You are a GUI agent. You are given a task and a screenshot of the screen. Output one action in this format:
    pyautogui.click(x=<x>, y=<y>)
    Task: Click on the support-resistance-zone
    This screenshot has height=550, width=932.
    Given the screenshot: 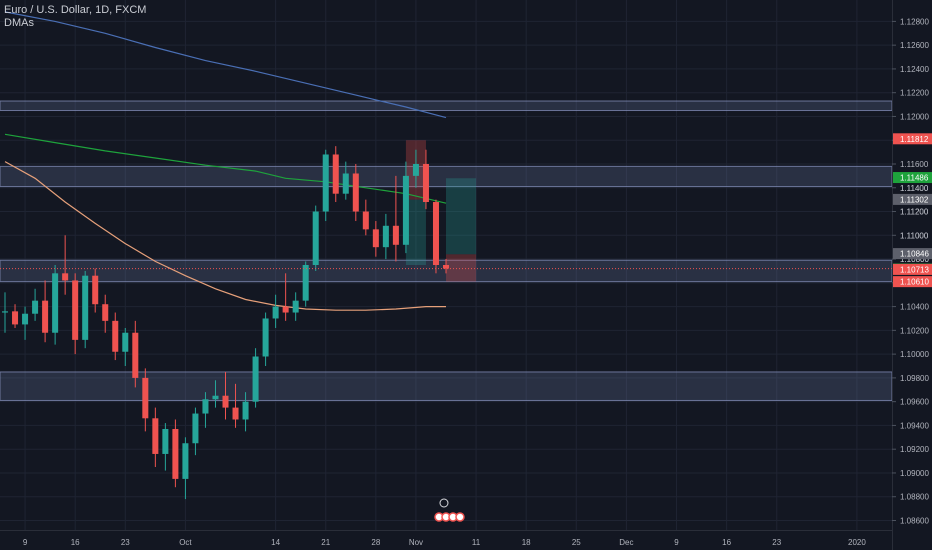 What is the action you would take?
    pyautogui.click(x=446, y=106)
    